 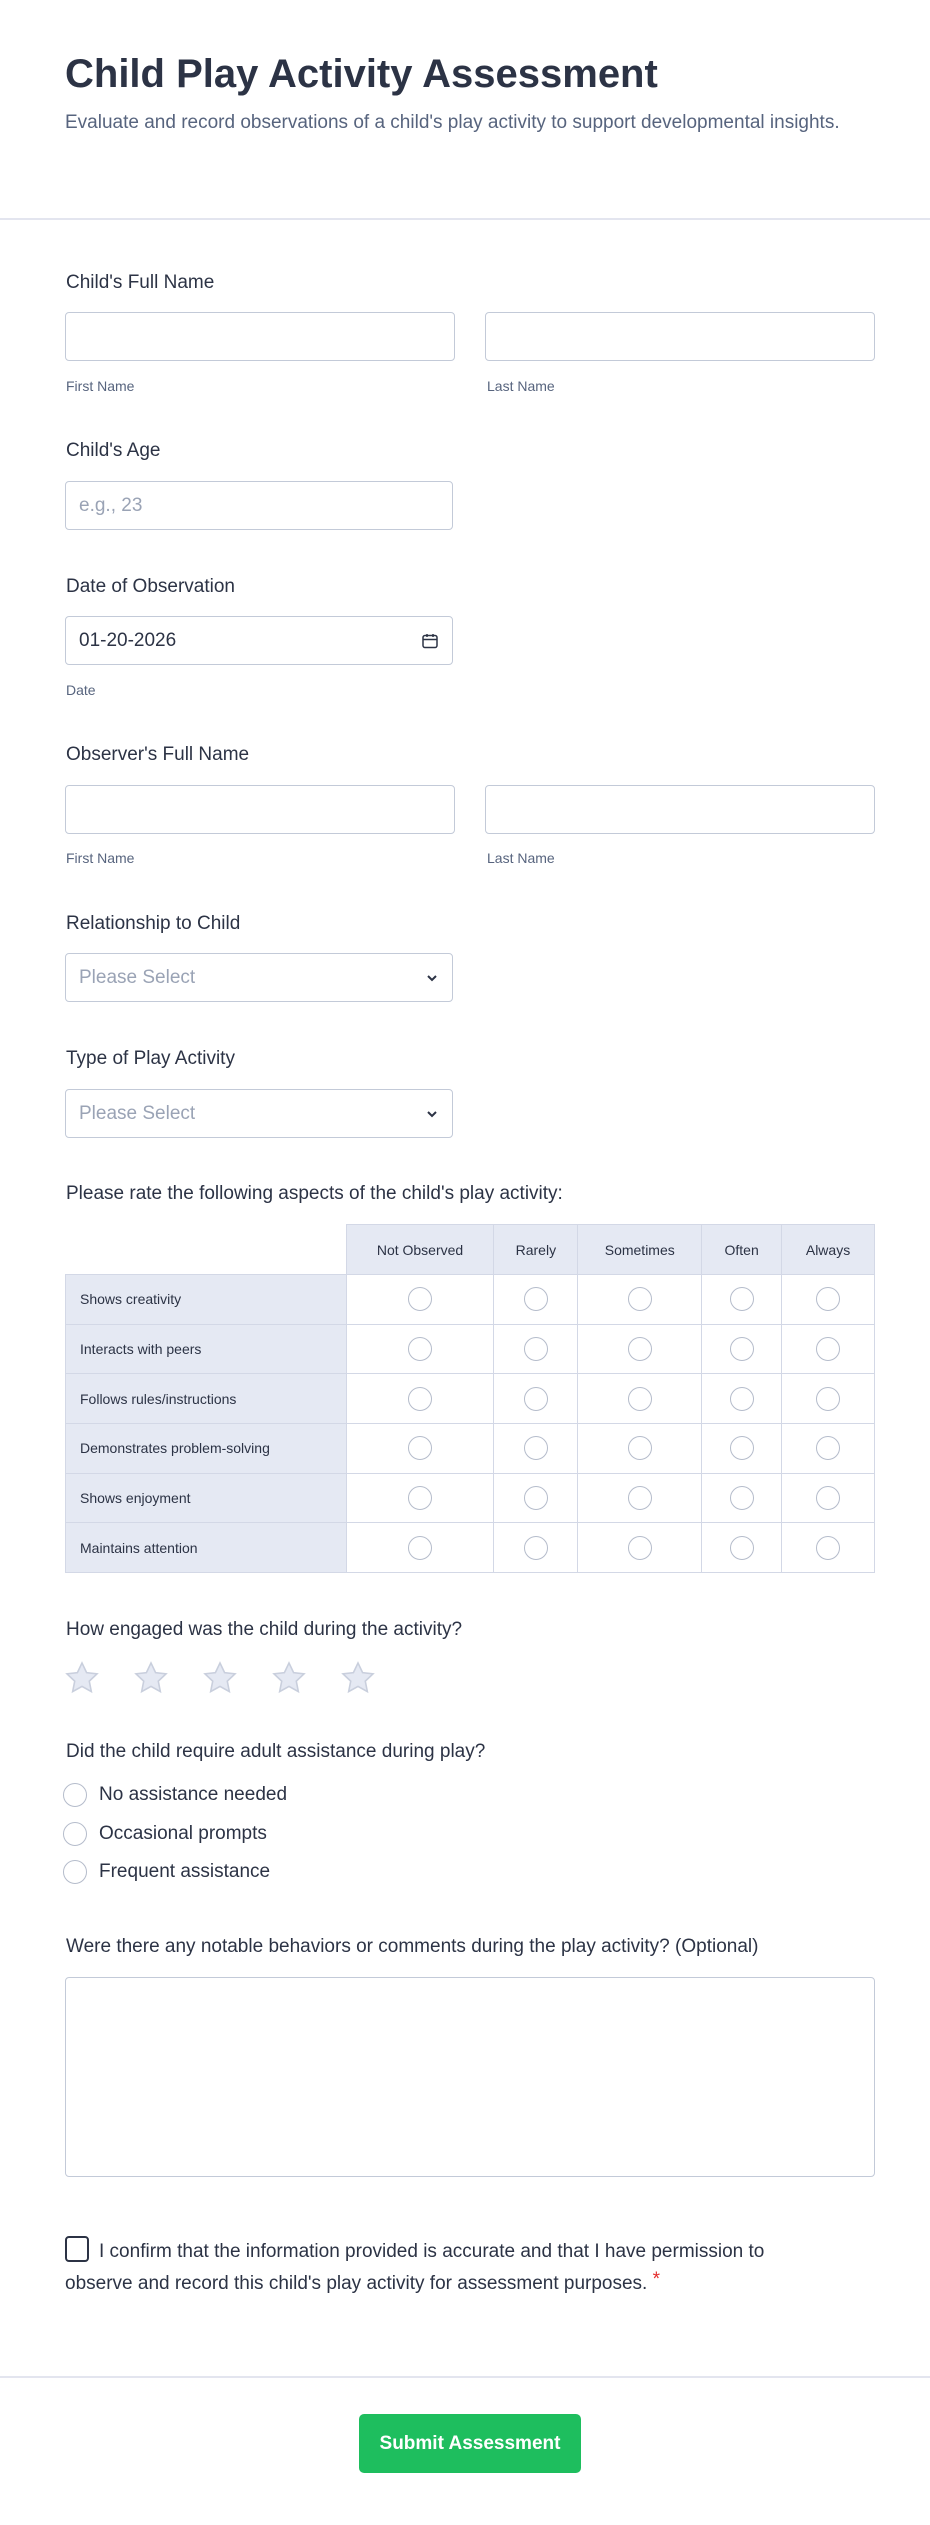 I want to click on child-age-label: Child's Age, so click(x=113, y=450).